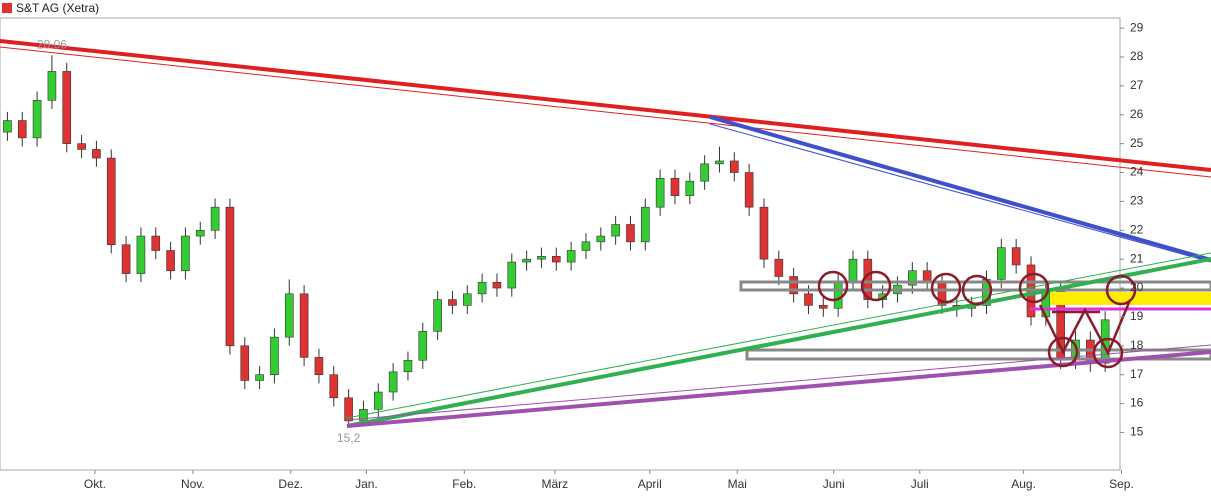 The height and width of the screenshot is (500, 1211). Describe the element at coordinates (349, 438) in the screenshot. I see `annotation: 15,2` at that location.